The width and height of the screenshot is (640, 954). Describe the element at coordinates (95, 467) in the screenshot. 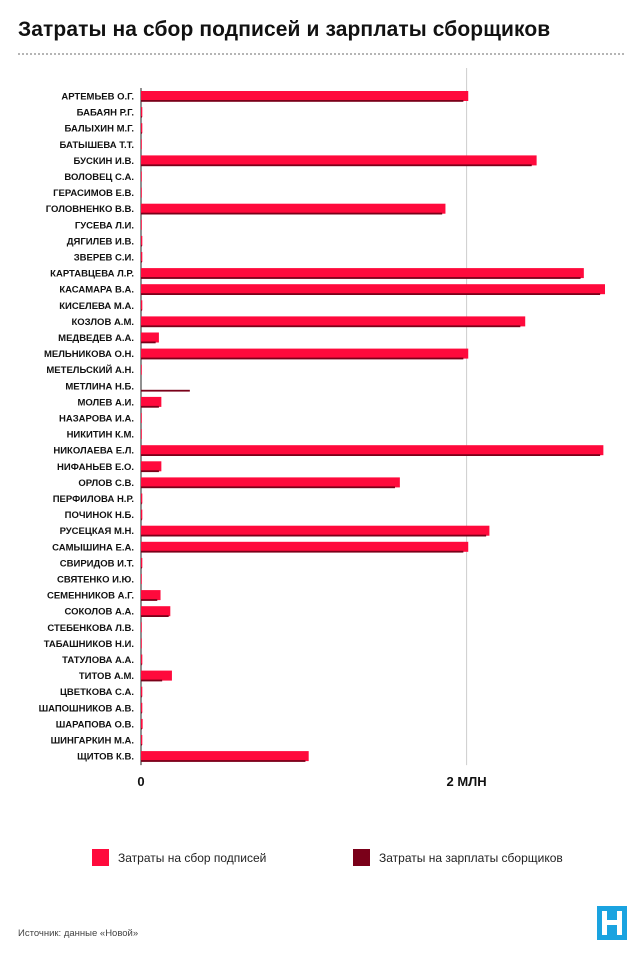

I see `category-label: НИФАНЬЕВ Е.О.` at that location.